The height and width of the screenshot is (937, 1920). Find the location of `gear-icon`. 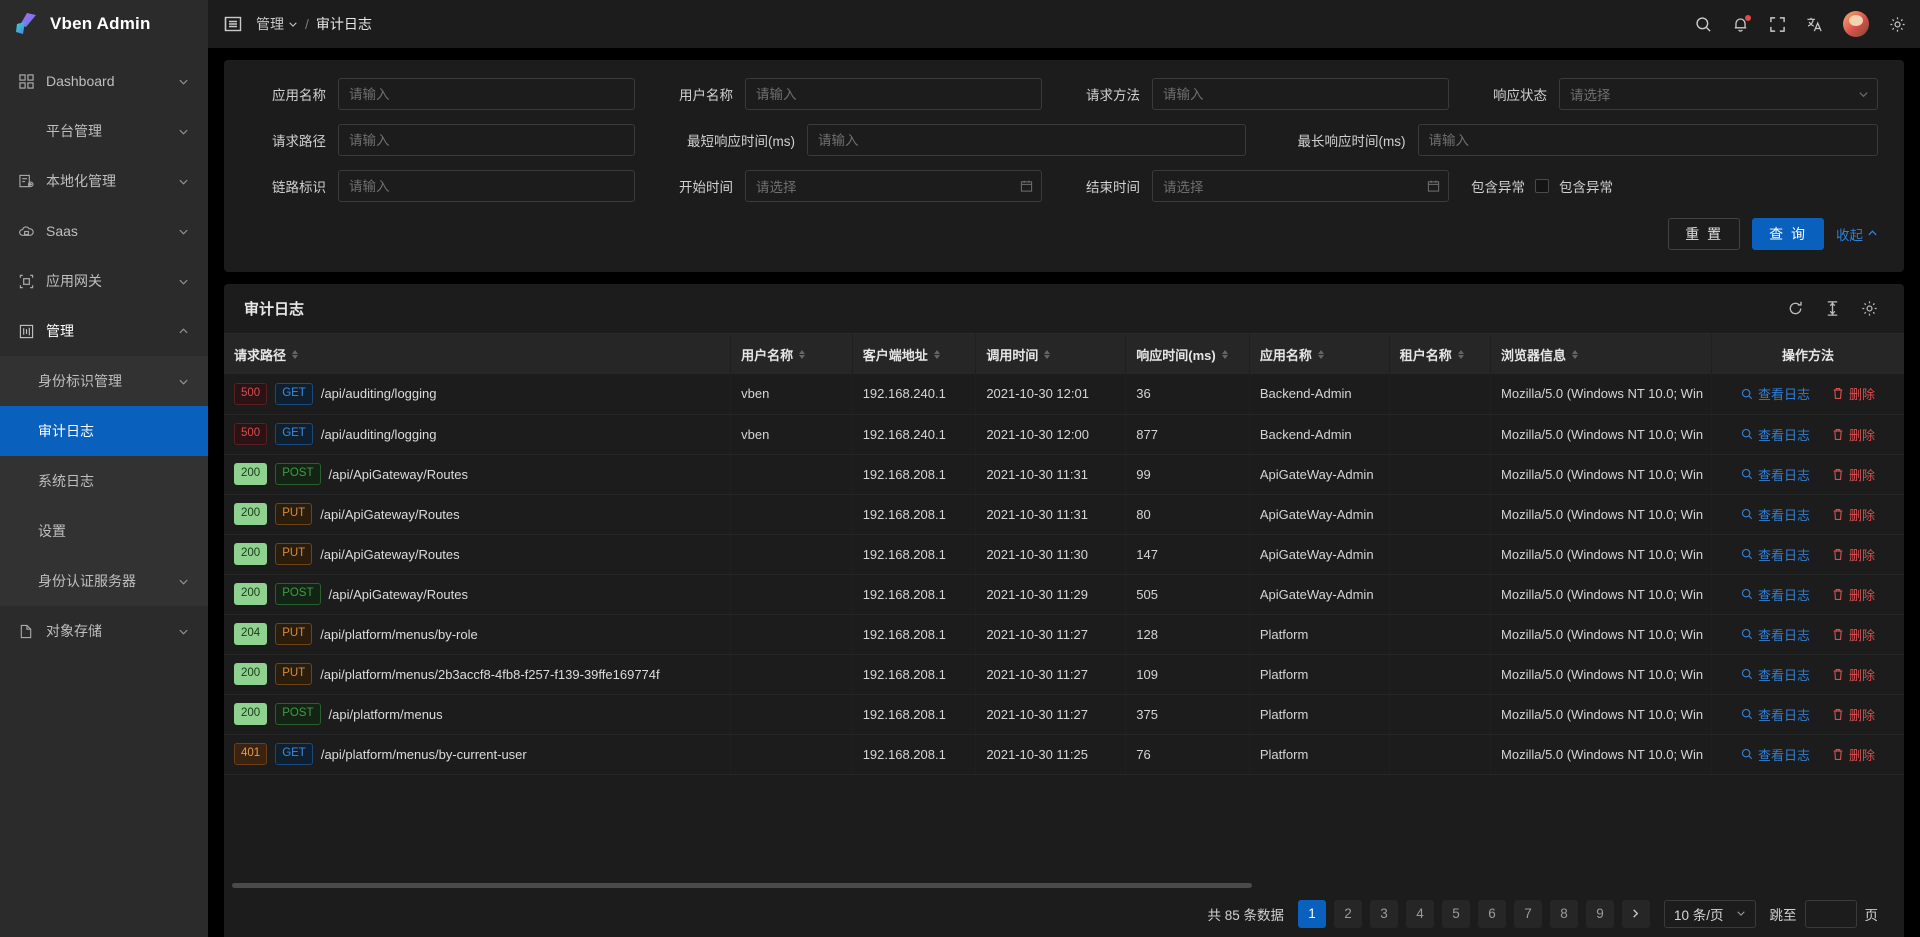

gear-icon is located at coordinates (1897, 24).